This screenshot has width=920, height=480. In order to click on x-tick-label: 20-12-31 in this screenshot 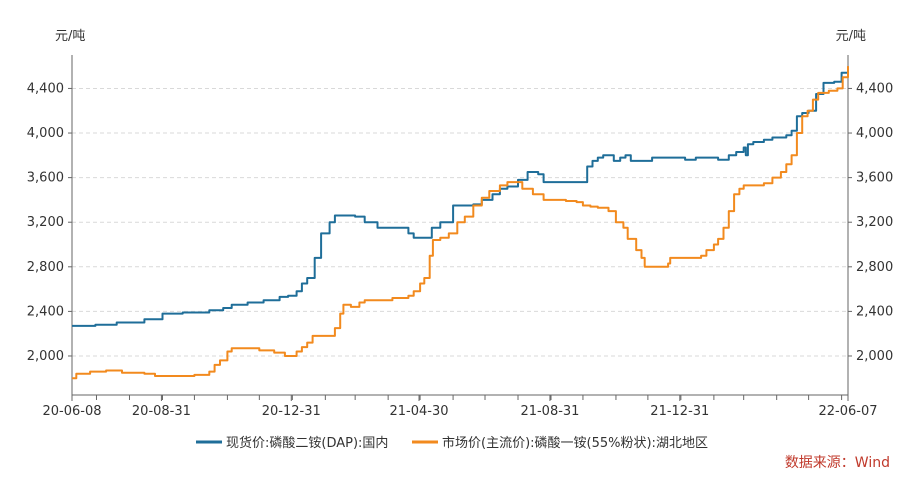, I will do `click(291, 411)`.